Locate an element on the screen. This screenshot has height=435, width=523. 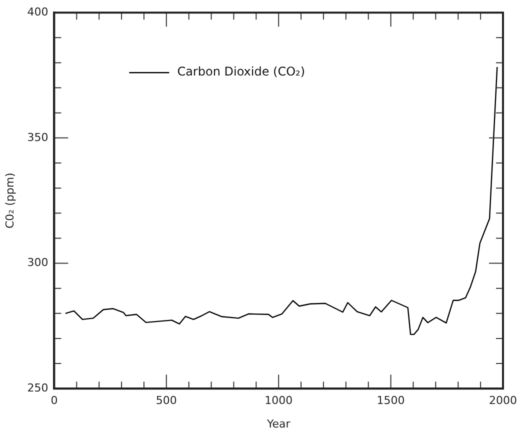
y-tick-label: 300 is located at coordinates (37, 263).